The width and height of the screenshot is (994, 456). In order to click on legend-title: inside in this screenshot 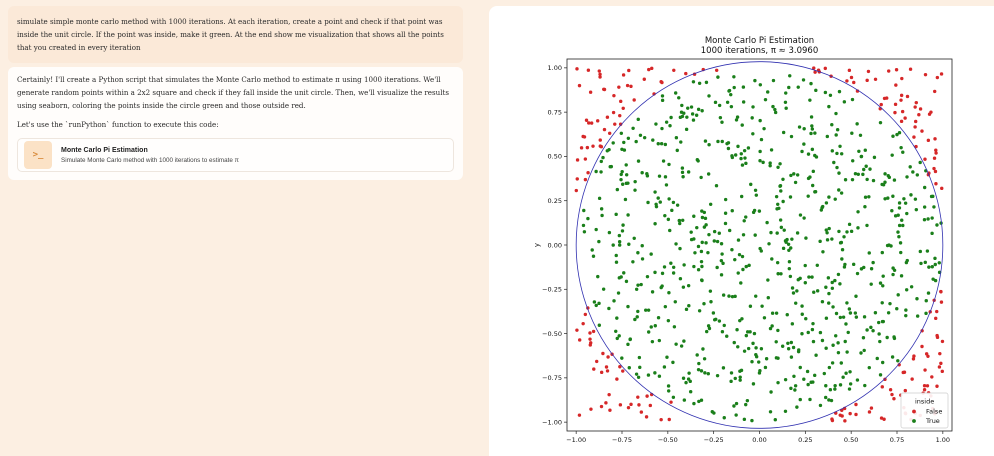, I will do `click(924, 402)`.